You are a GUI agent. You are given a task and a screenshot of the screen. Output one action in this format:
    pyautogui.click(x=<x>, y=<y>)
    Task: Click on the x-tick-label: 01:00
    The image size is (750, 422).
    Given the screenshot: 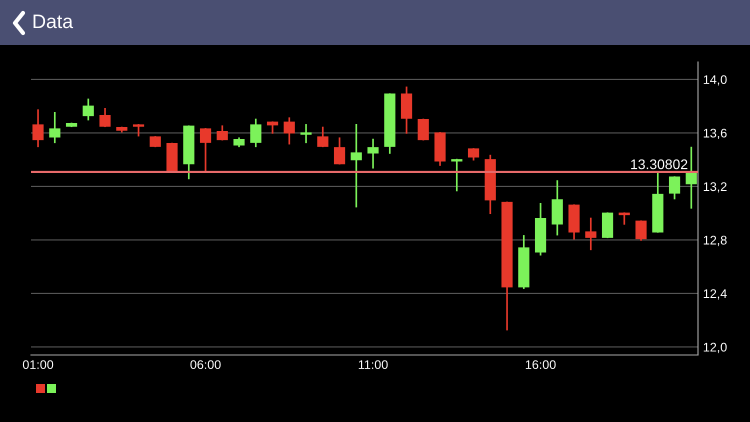 What is the action you would take?
    pyautogui.click(x=38, y=365)
    